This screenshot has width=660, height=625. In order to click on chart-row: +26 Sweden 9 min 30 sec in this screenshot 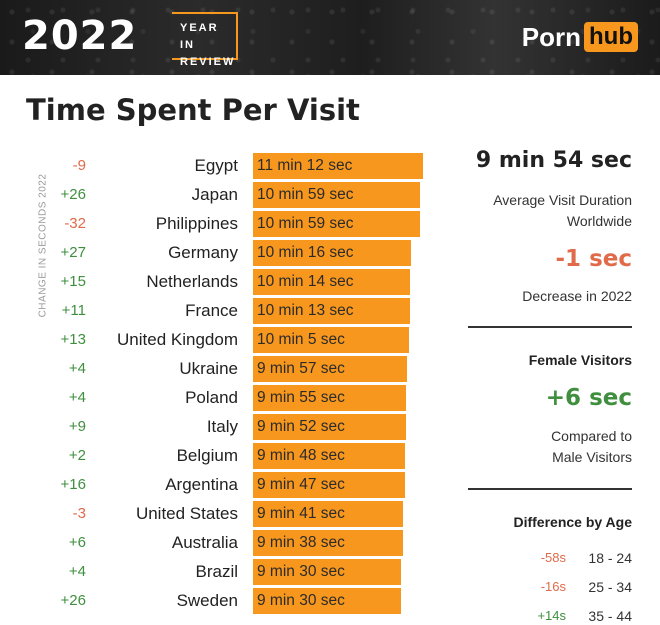, I will do `click(215, 601)`.